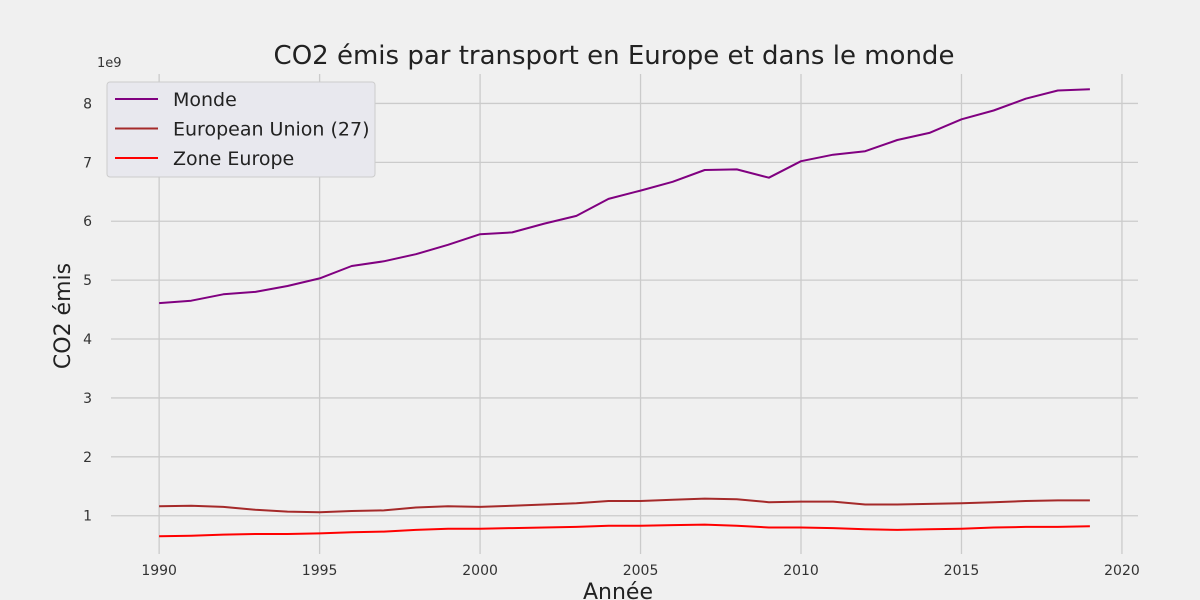  I want to click on x-tick-label: 1990, so click(159, 571).